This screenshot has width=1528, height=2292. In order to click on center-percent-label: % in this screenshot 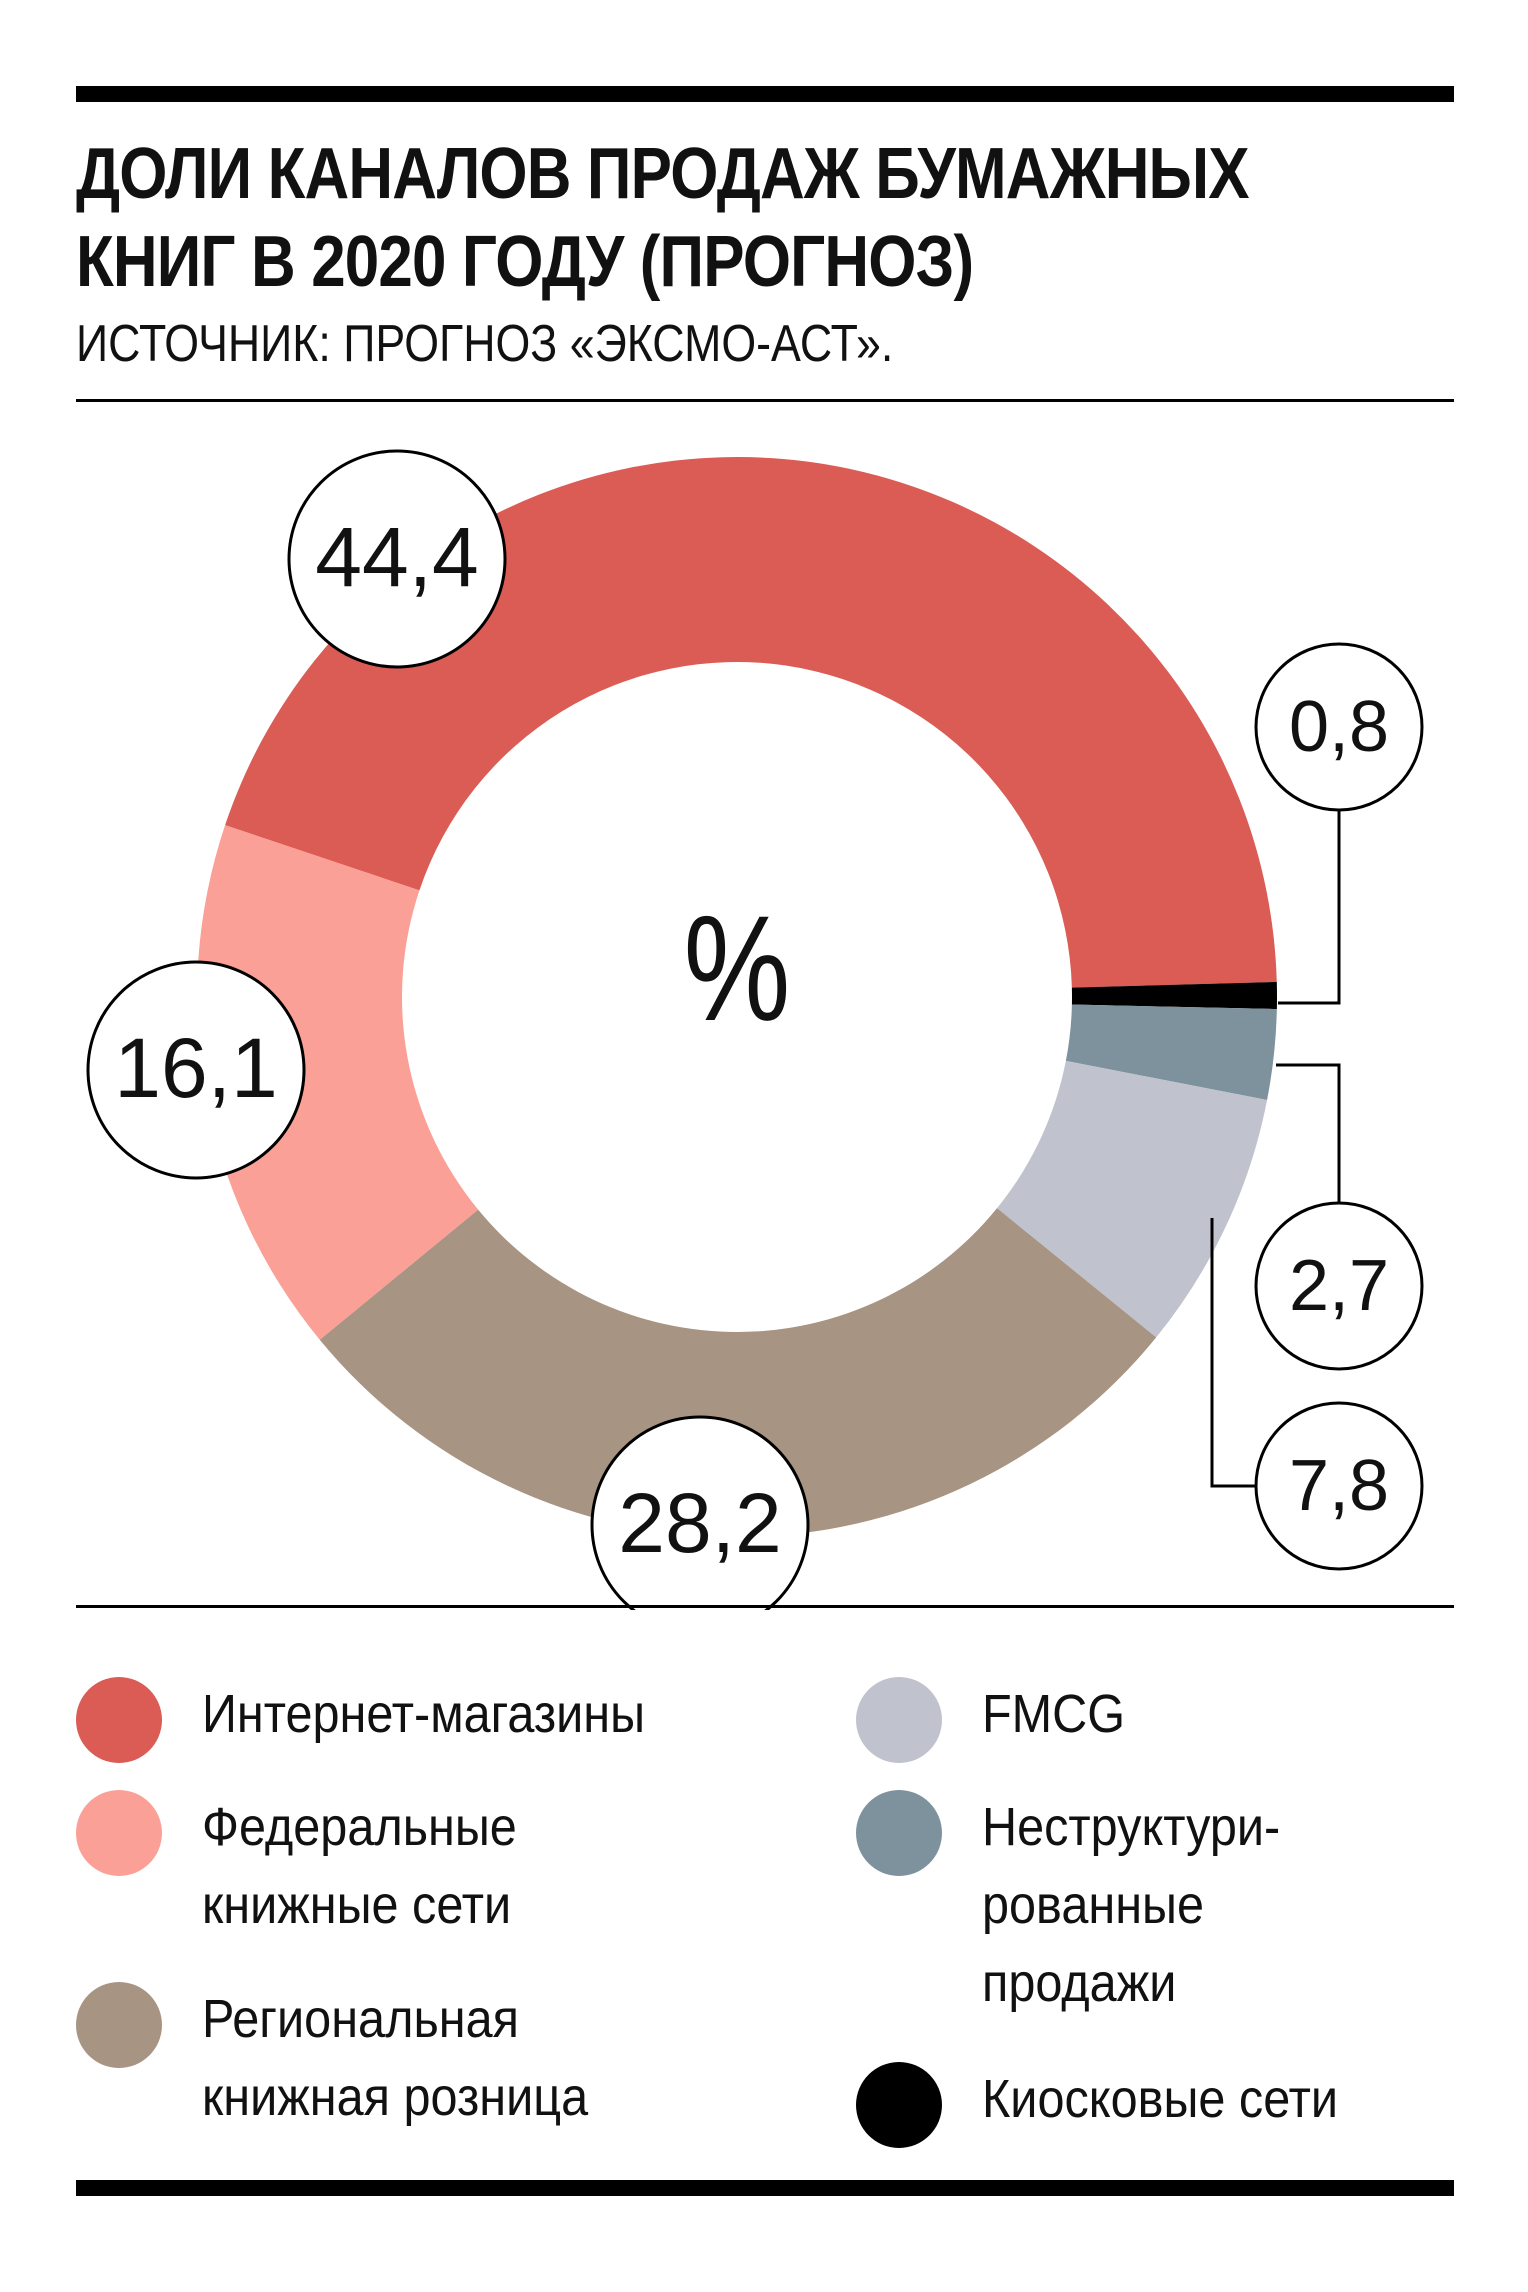, I will do `click(737, 968)`.